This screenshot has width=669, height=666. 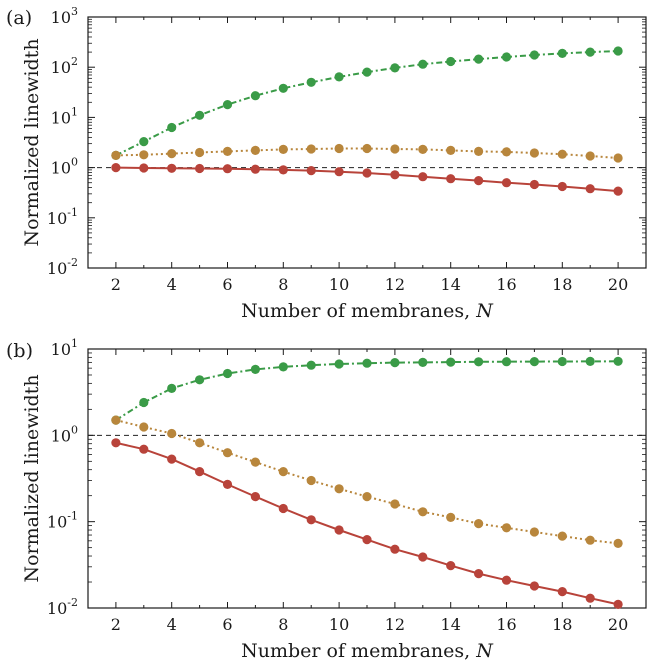 What do you see at coordinates (227, 284) in the screenshot?
I see `x-tick-label: 6` at bounding box center [227, 284].